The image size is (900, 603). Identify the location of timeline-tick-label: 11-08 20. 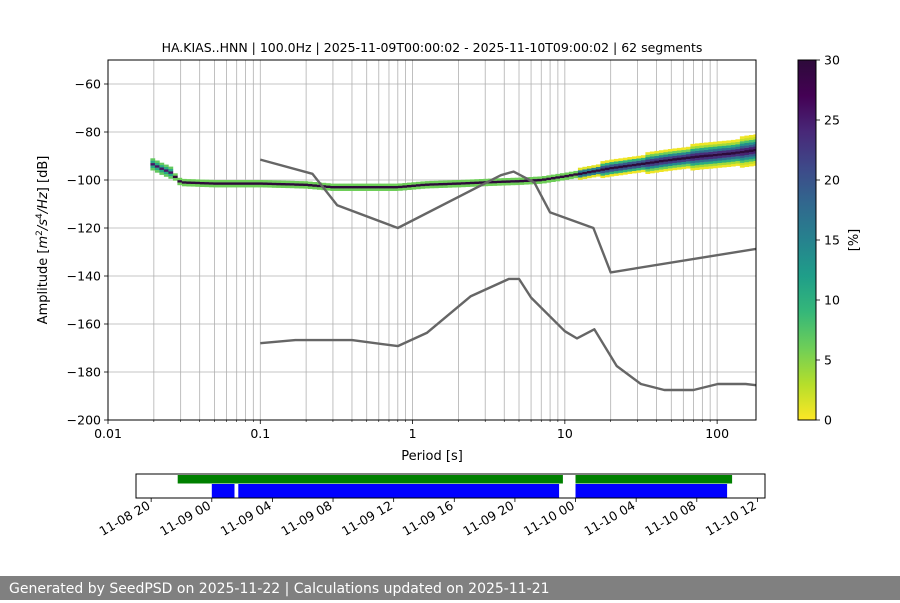
(124, 518).